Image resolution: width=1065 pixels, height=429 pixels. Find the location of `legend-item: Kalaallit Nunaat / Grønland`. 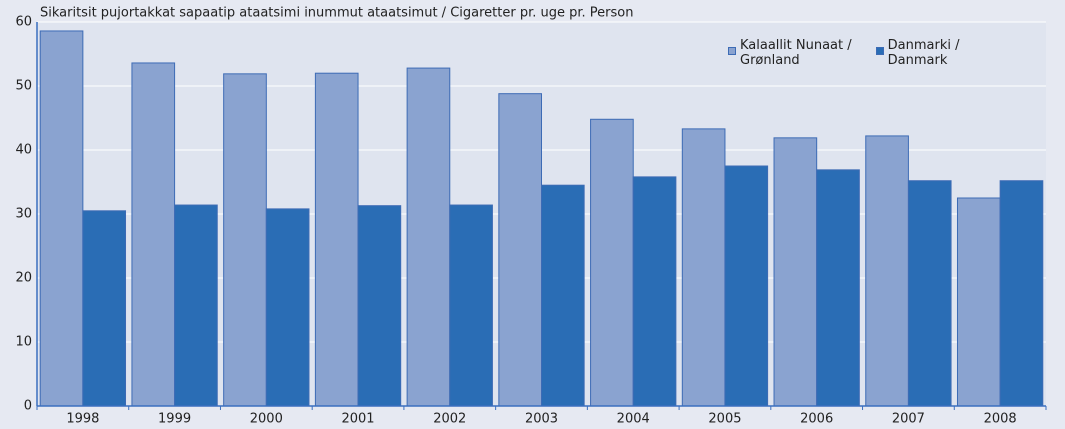

legend-item: Kalaallit Nunaat / Grønland is located at coordinates (790, 53).